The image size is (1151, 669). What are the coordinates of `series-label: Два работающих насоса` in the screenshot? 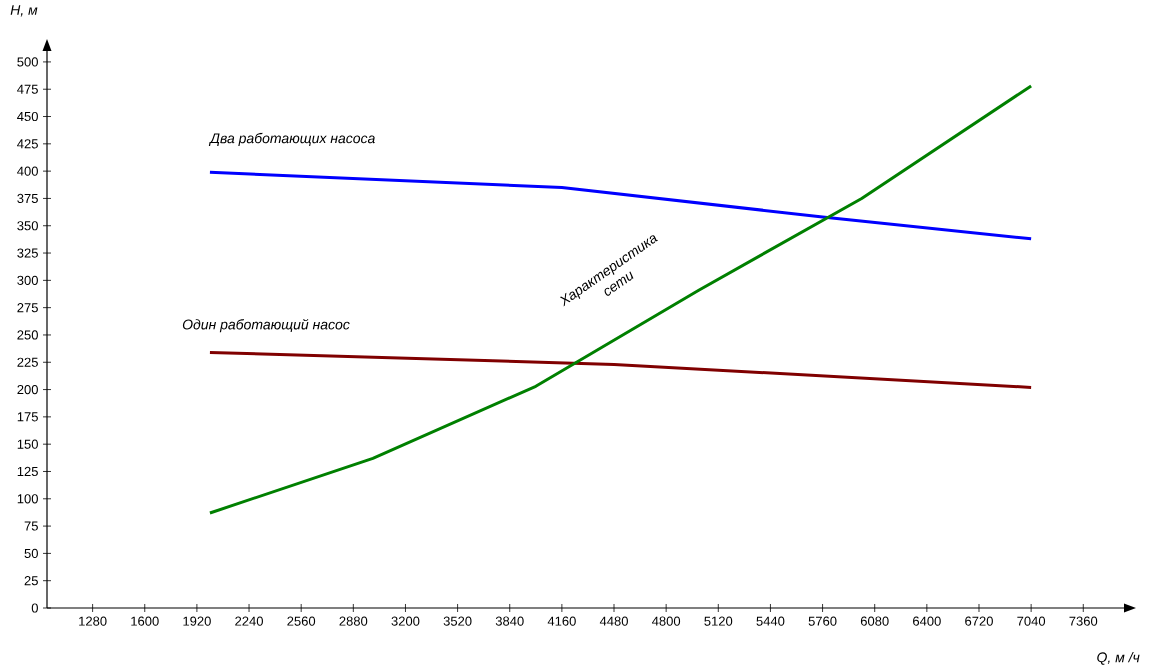 It's located at (291, 139).